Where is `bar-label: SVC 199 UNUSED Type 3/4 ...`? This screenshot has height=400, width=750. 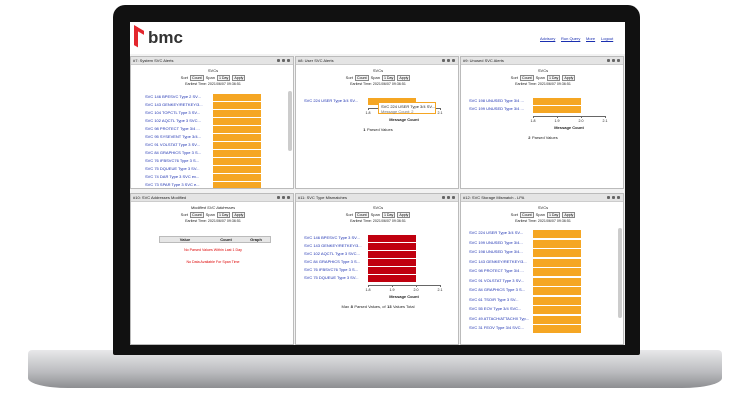 bar-label: SVC 199 UNUSED Type 3/4 ... is located at coordinates (496, 108).